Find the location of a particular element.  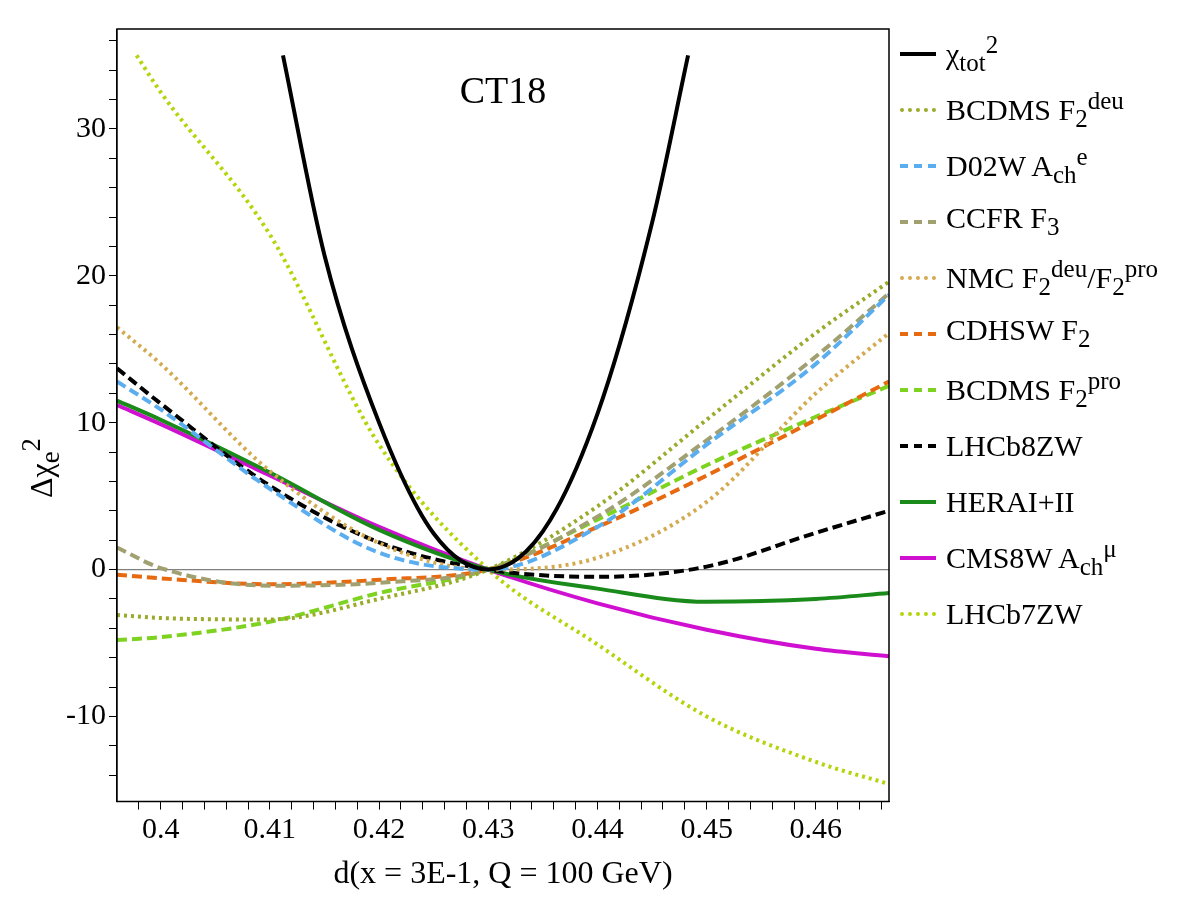

x-tick-label: 0.44 is located at coordinates (597, 828).